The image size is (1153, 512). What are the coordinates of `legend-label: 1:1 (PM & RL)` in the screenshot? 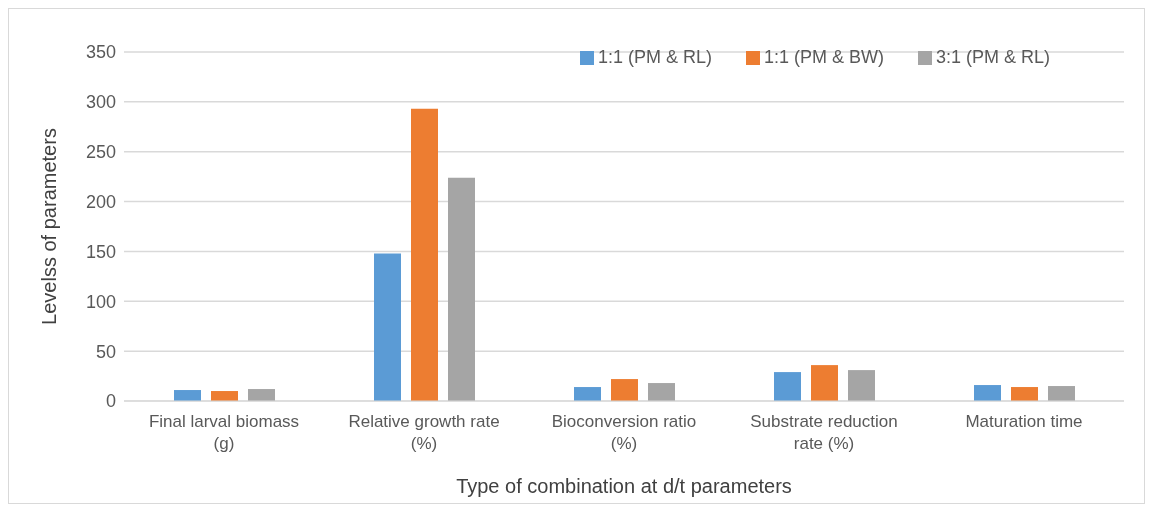 It's located at (654, 57).